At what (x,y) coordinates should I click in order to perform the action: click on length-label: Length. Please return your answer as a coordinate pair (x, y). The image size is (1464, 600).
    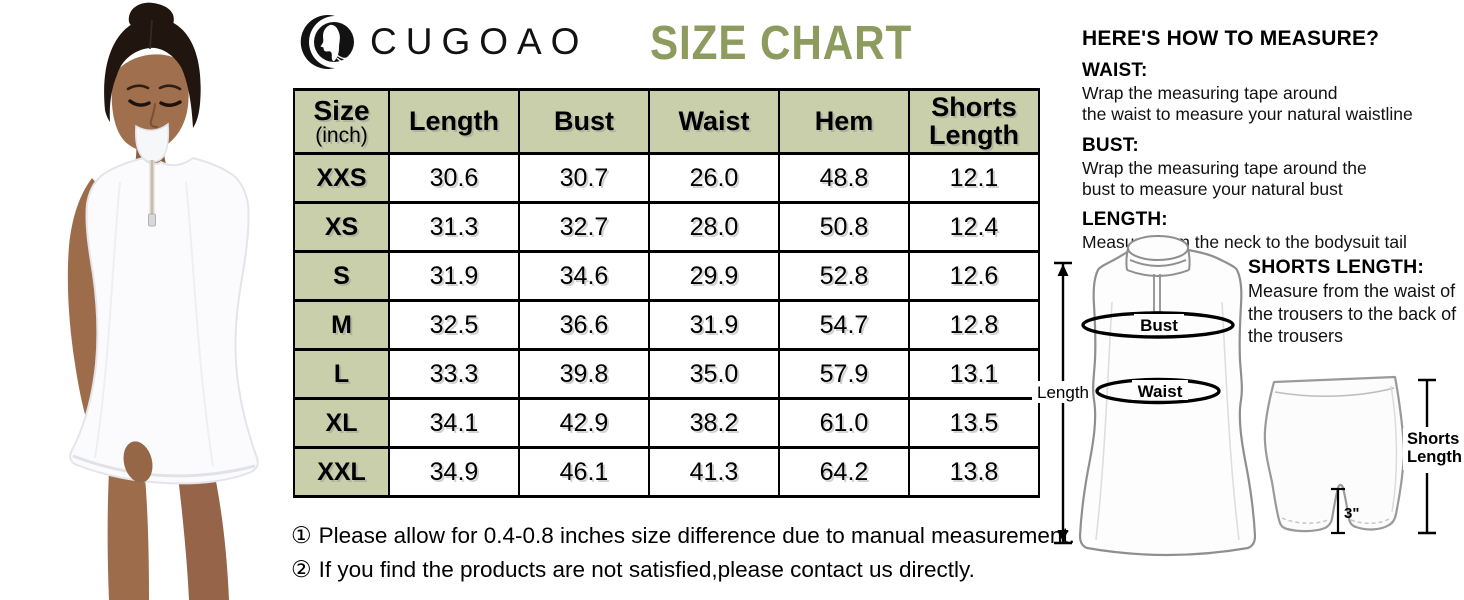
    Looking at the image, I should click on (1063, 392).